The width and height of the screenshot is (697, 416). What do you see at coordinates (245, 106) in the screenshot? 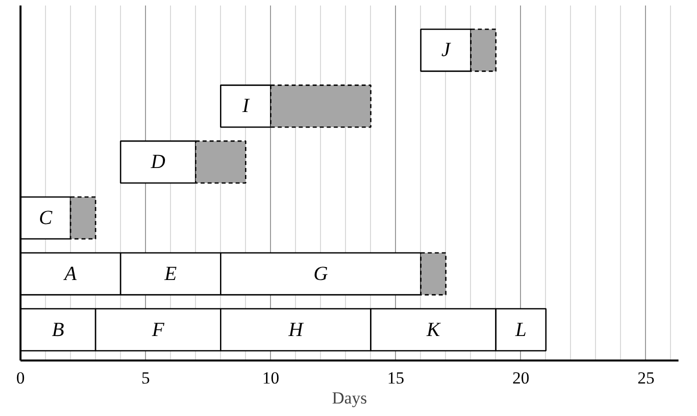
I see `data-label: I` at bounding box center [245, 106].